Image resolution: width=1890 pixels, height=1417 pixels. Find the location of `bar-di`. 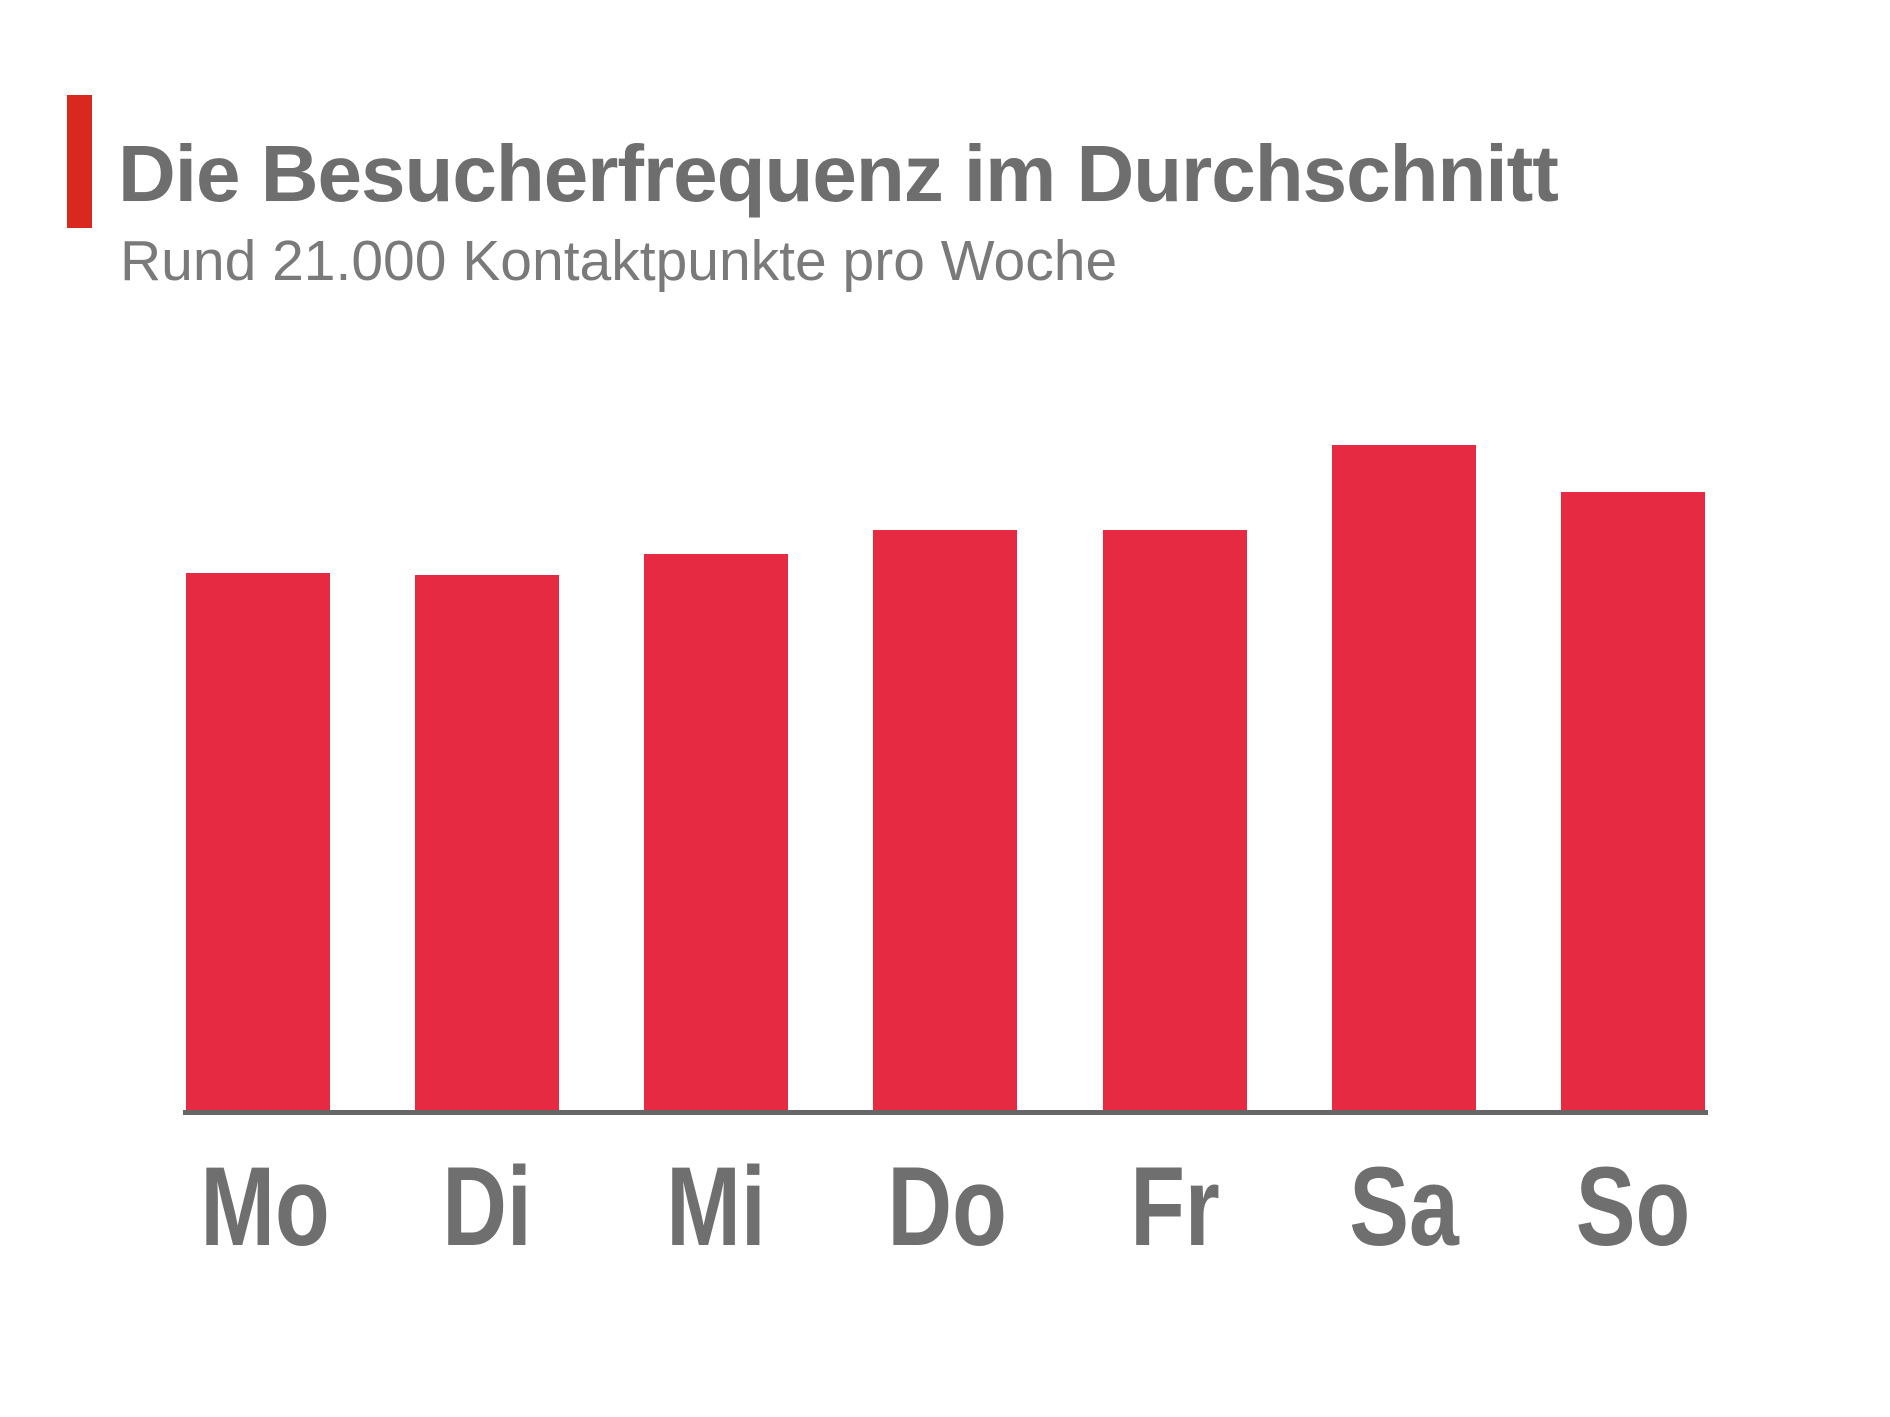

bar-di is located at coordinates (487, 842).